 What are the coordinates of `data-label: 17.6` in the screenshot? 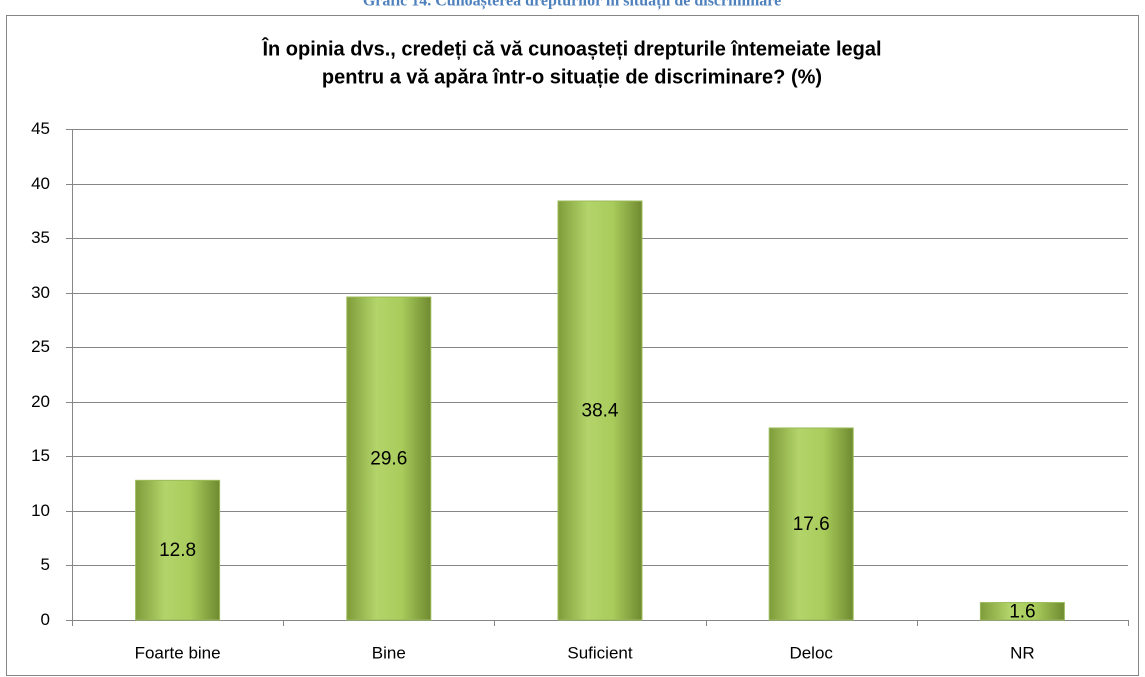 It's located at (811, 524).